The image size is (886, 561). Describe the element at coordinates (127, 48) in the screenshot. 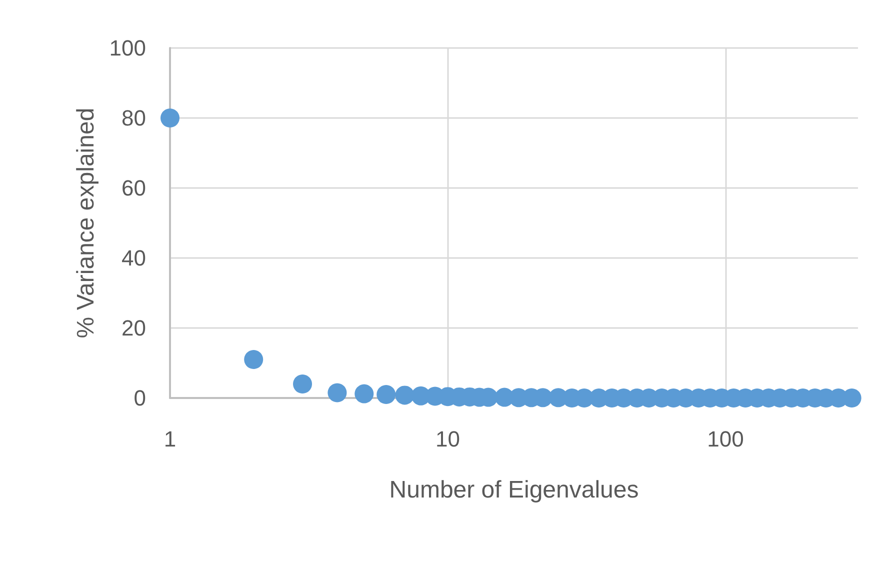

I see `y-tick-label: 100` at that location.